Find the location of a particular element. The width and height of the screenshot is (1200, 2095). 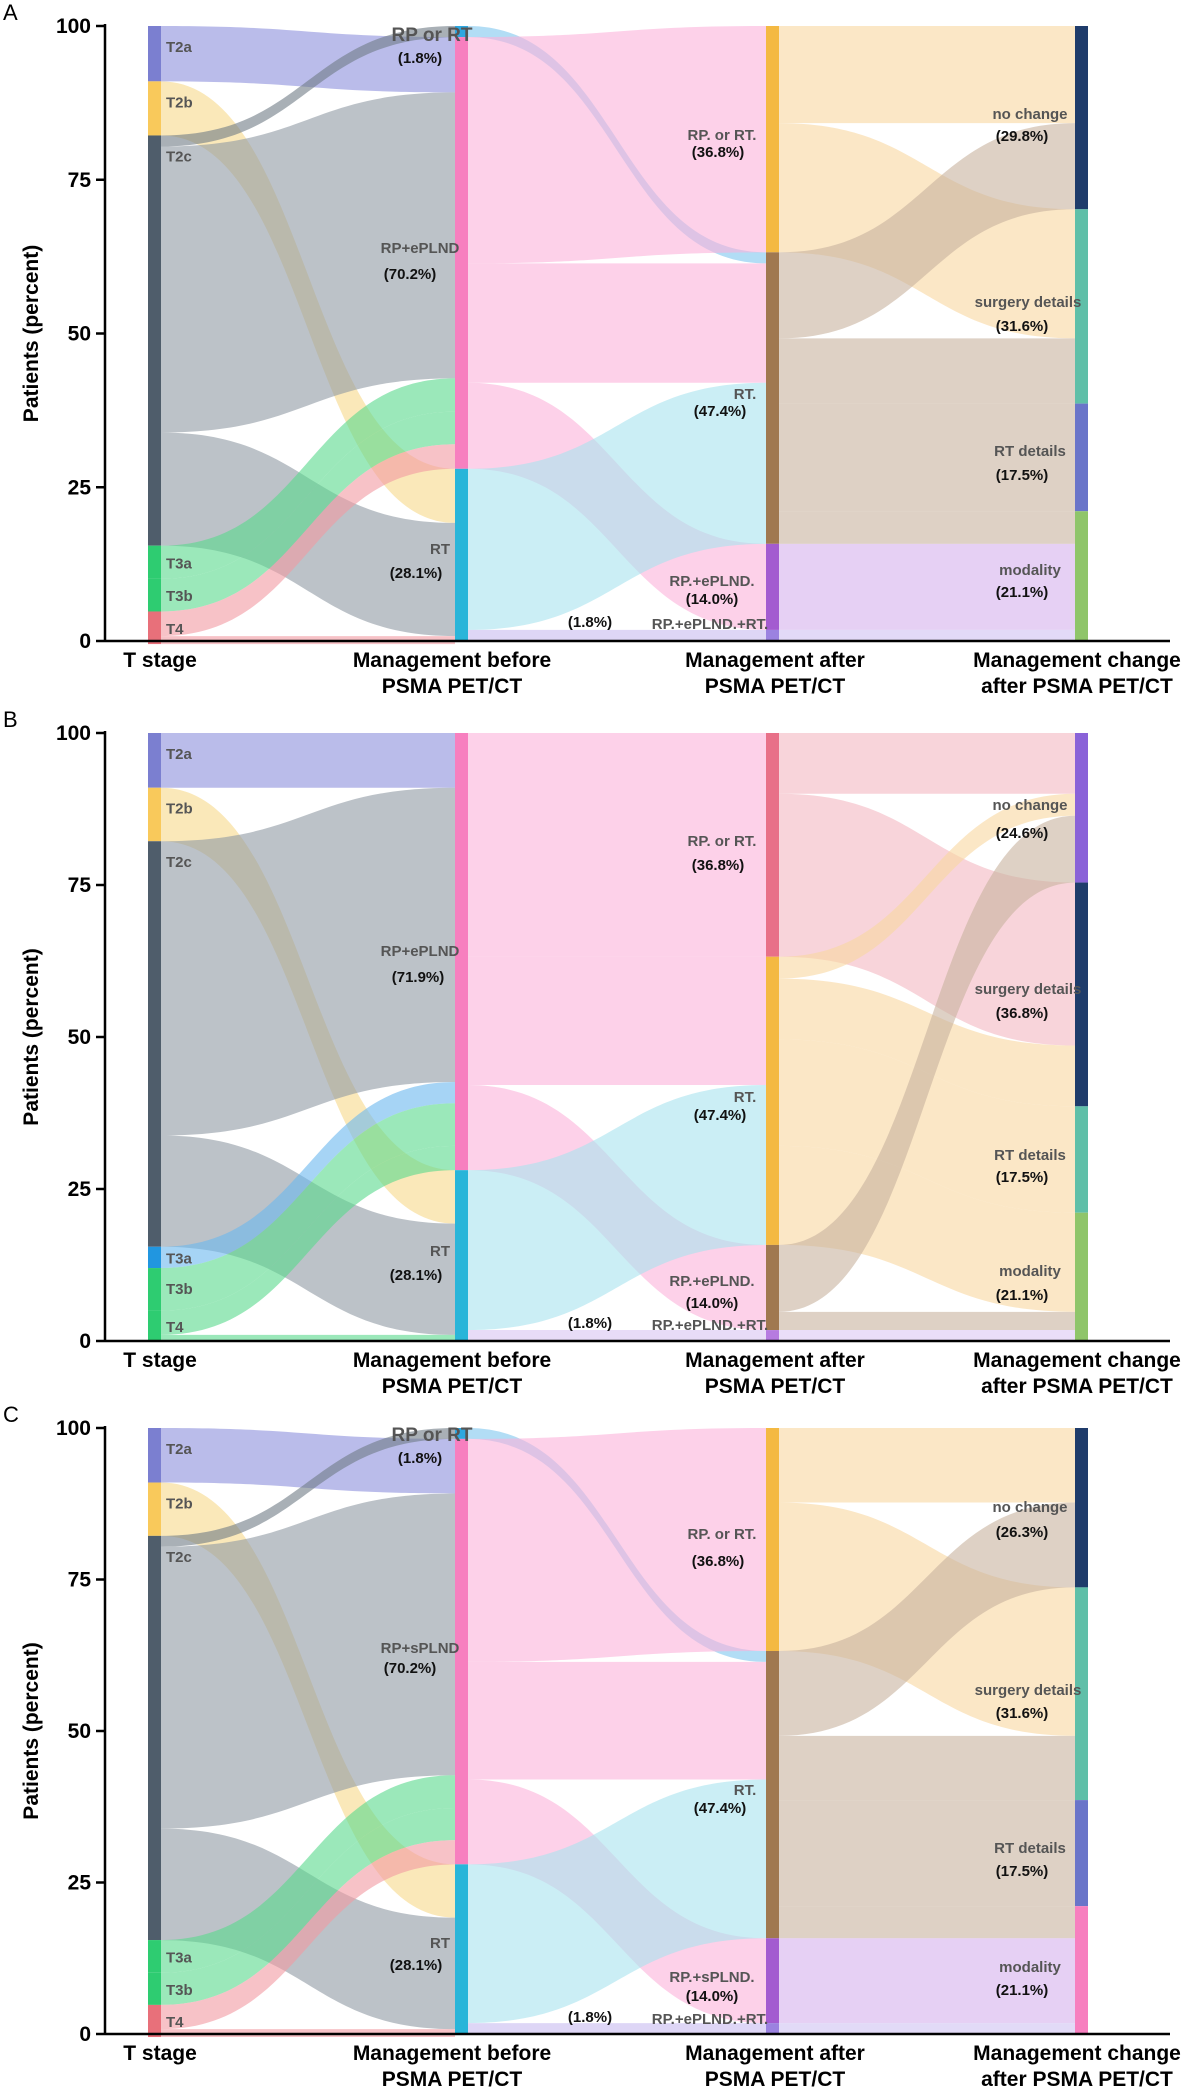

flow-t2c-to-rpplnd is located at coordinates (308, 1661).